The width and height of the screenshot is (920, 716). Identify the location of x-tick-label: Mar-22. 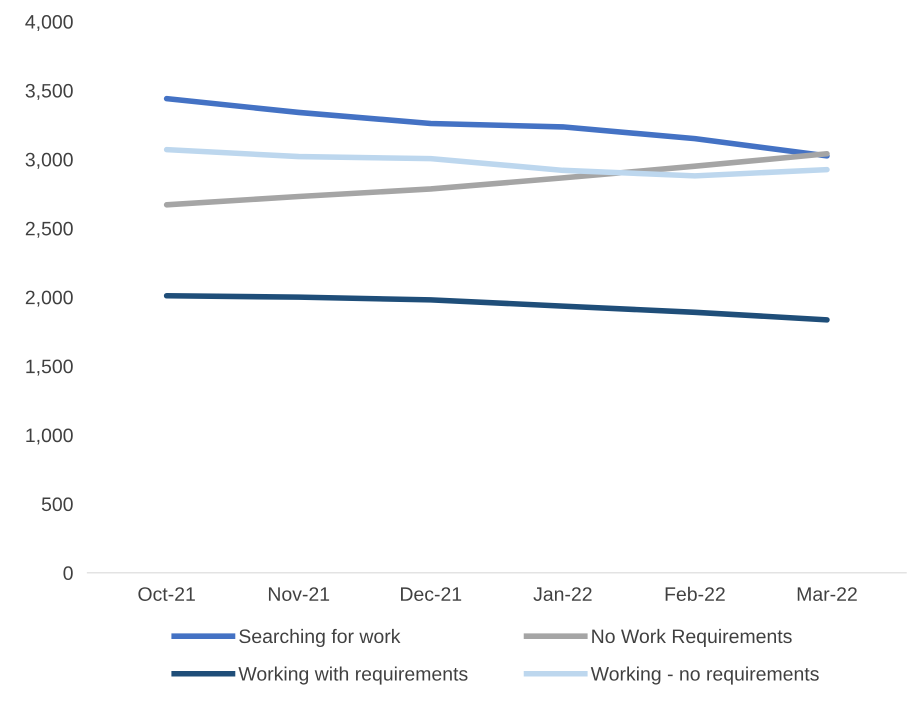
(827, 594).